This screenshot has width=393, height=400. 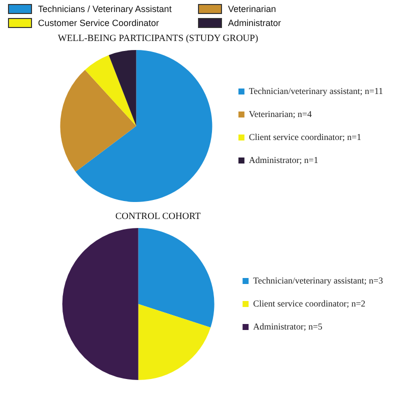 I want to click on legend-label: Administrator; n=1, so click(x=283, y=159).